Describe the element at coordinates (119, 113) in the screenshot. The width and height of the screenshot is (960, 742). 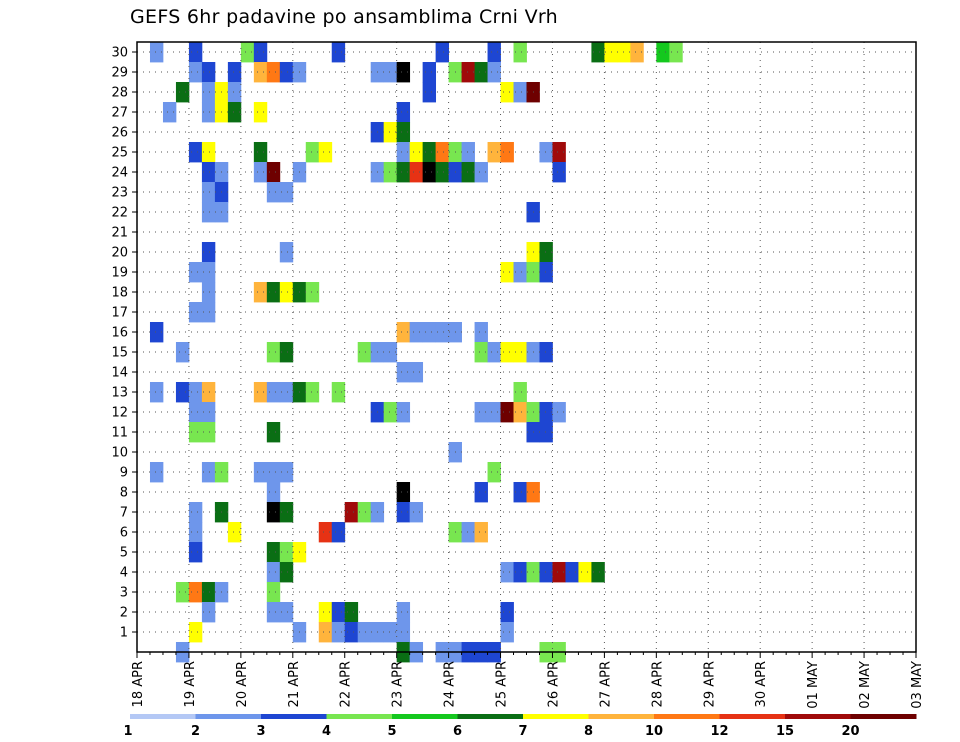
I see `y-tick-label: 27` at that location.